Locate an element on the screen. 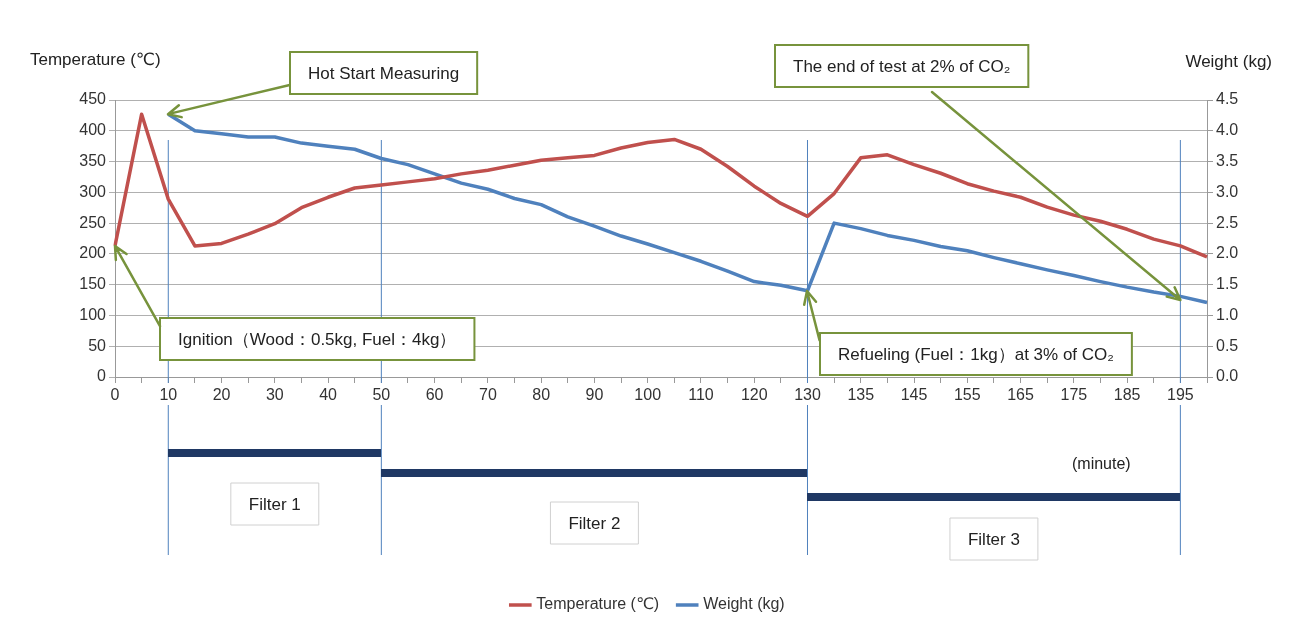  y2-tick-label: 2.5 is located at coordinates (1227, 222).